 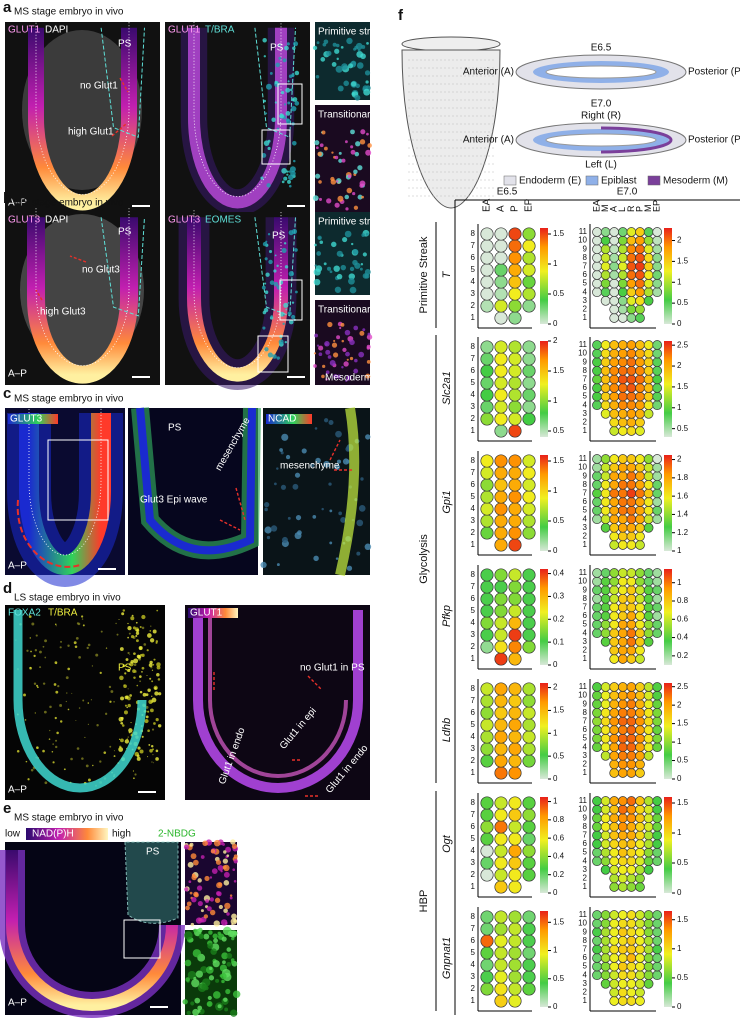 What do you see at coordinates (555, 778) in the screenshot?
I see `colorbar-tick-label: 0` at bounding box center [555, 778].